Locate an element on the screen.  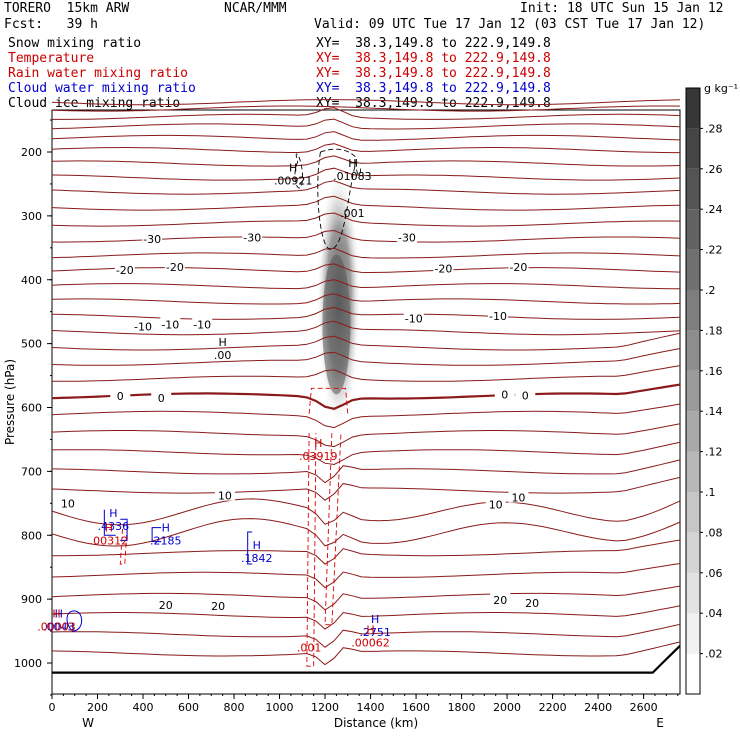
field-name-rain: Rain water mixing ratio is located at coordinates (98, 73).